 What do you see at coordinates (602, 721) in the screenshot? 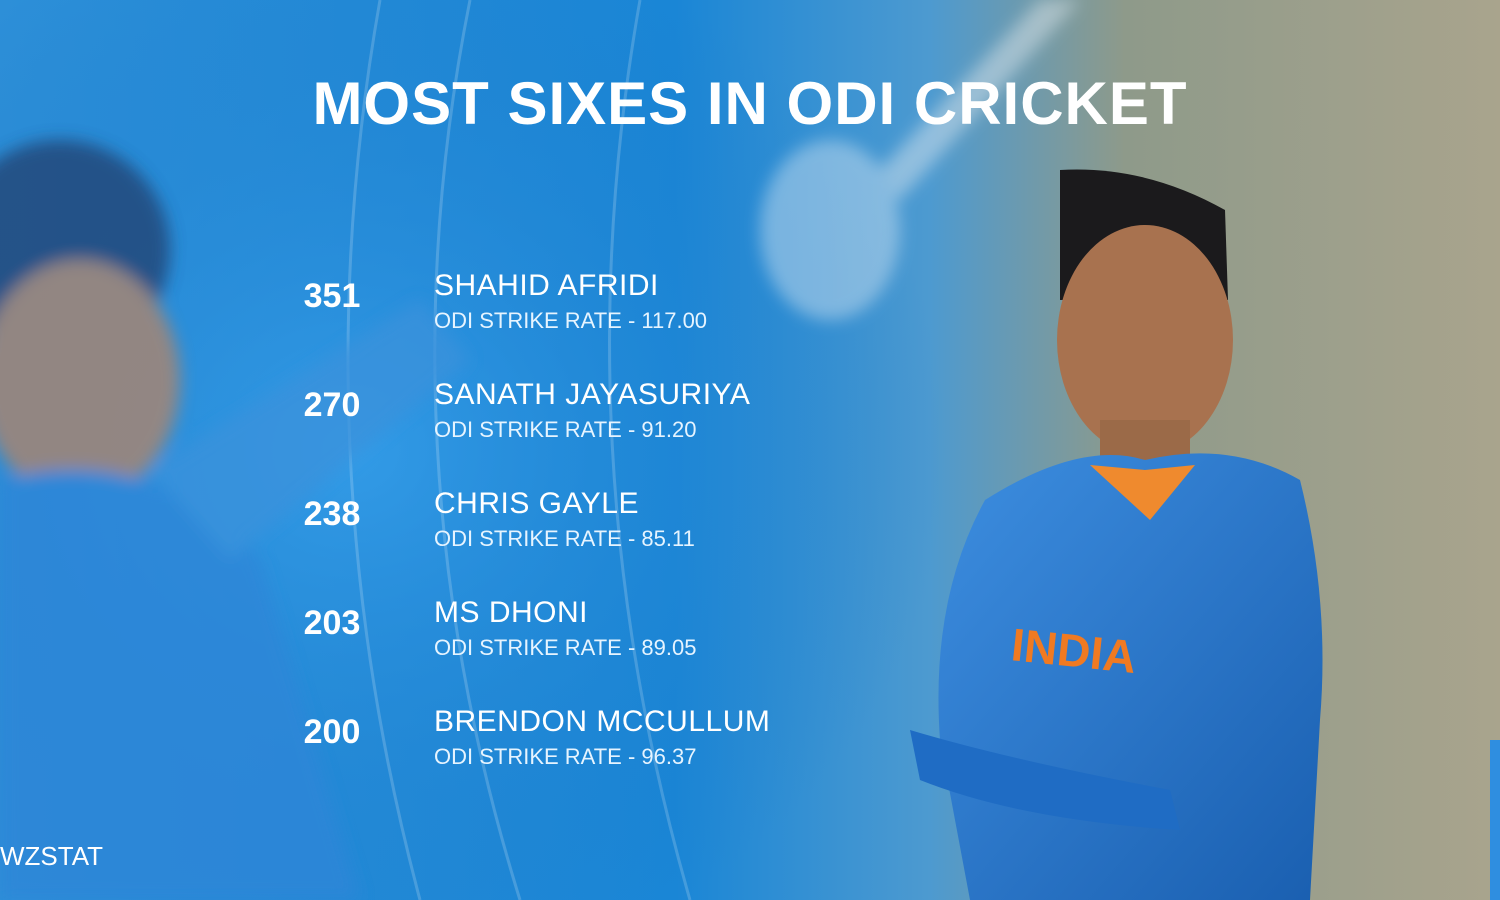
I see `player-name: BRENDON MCCULLUM` at bounding box center [602, 721].